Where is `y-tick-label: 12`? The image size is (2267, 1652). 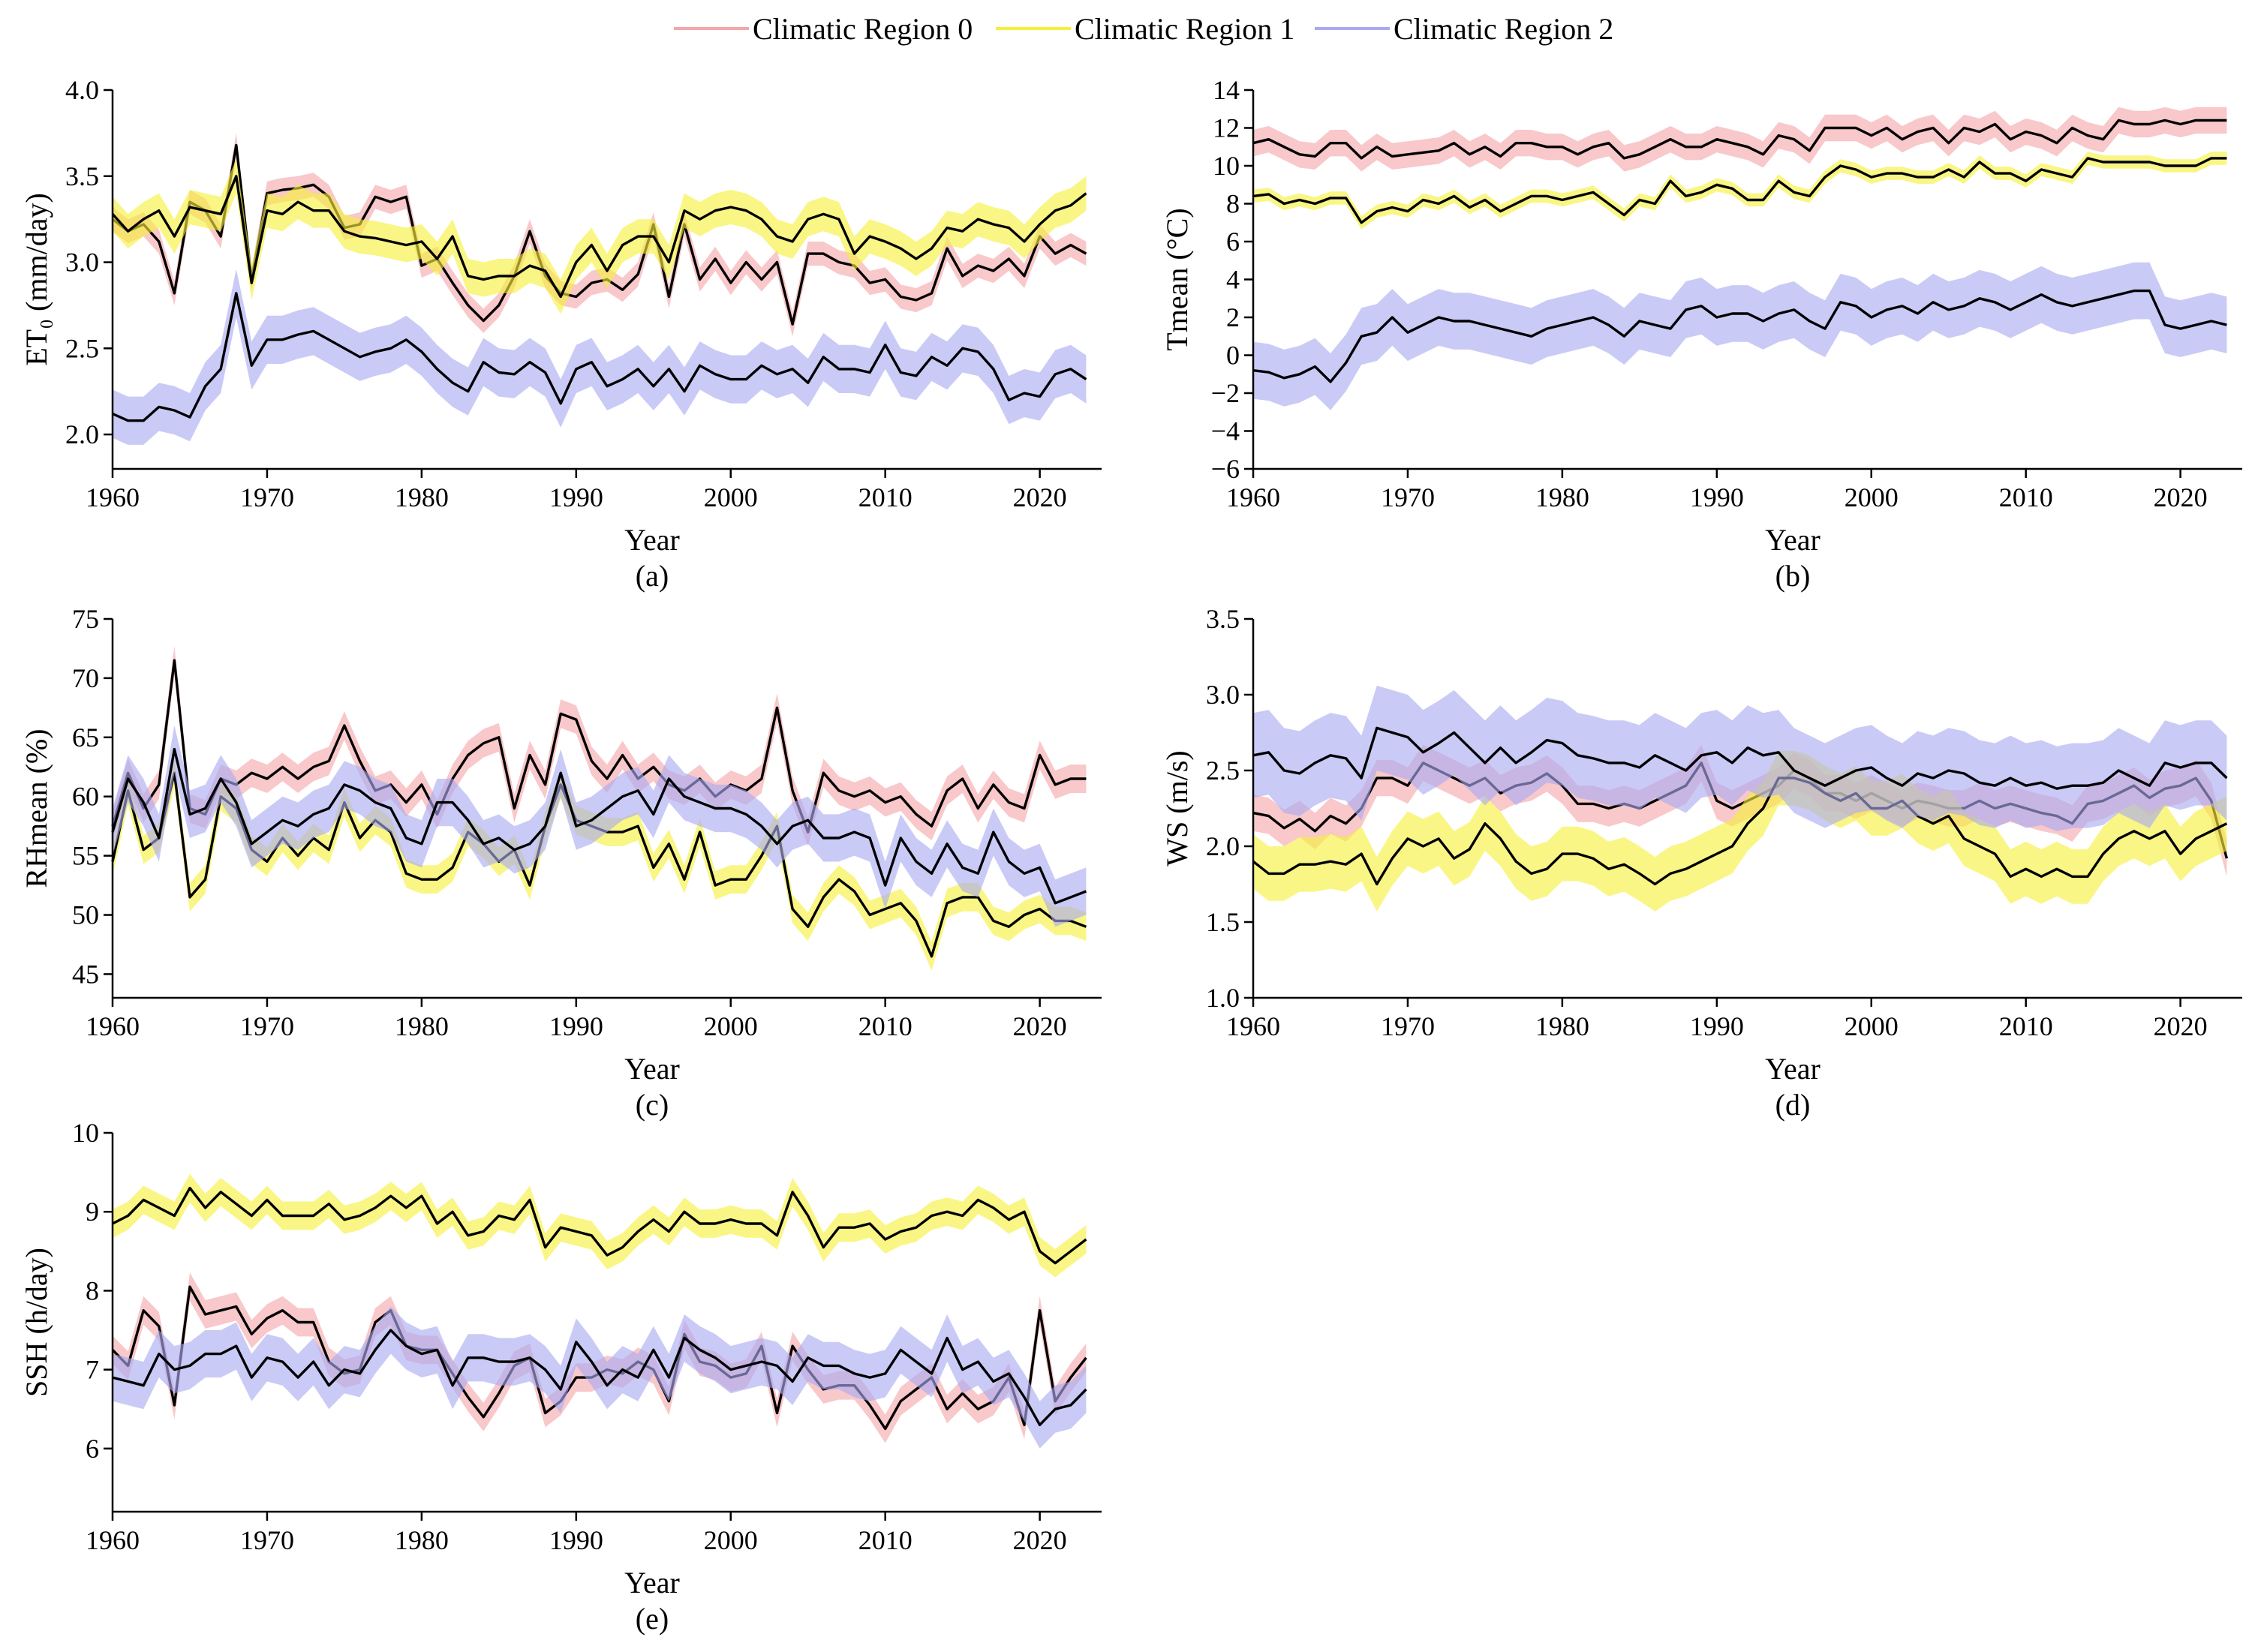 y-tick-label: 12 is located at coordinates (1226, 128).